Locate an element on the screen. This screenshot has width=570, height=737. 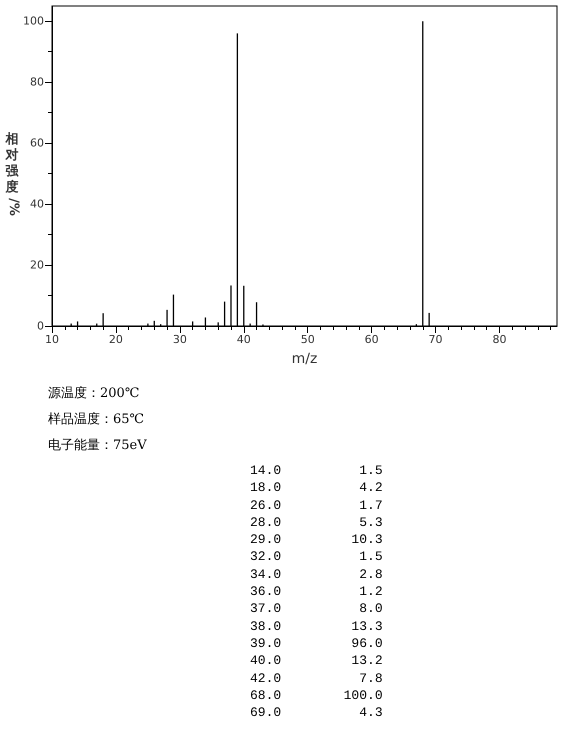
text: 69.0 4.3 is located at coordinates (316, 713).